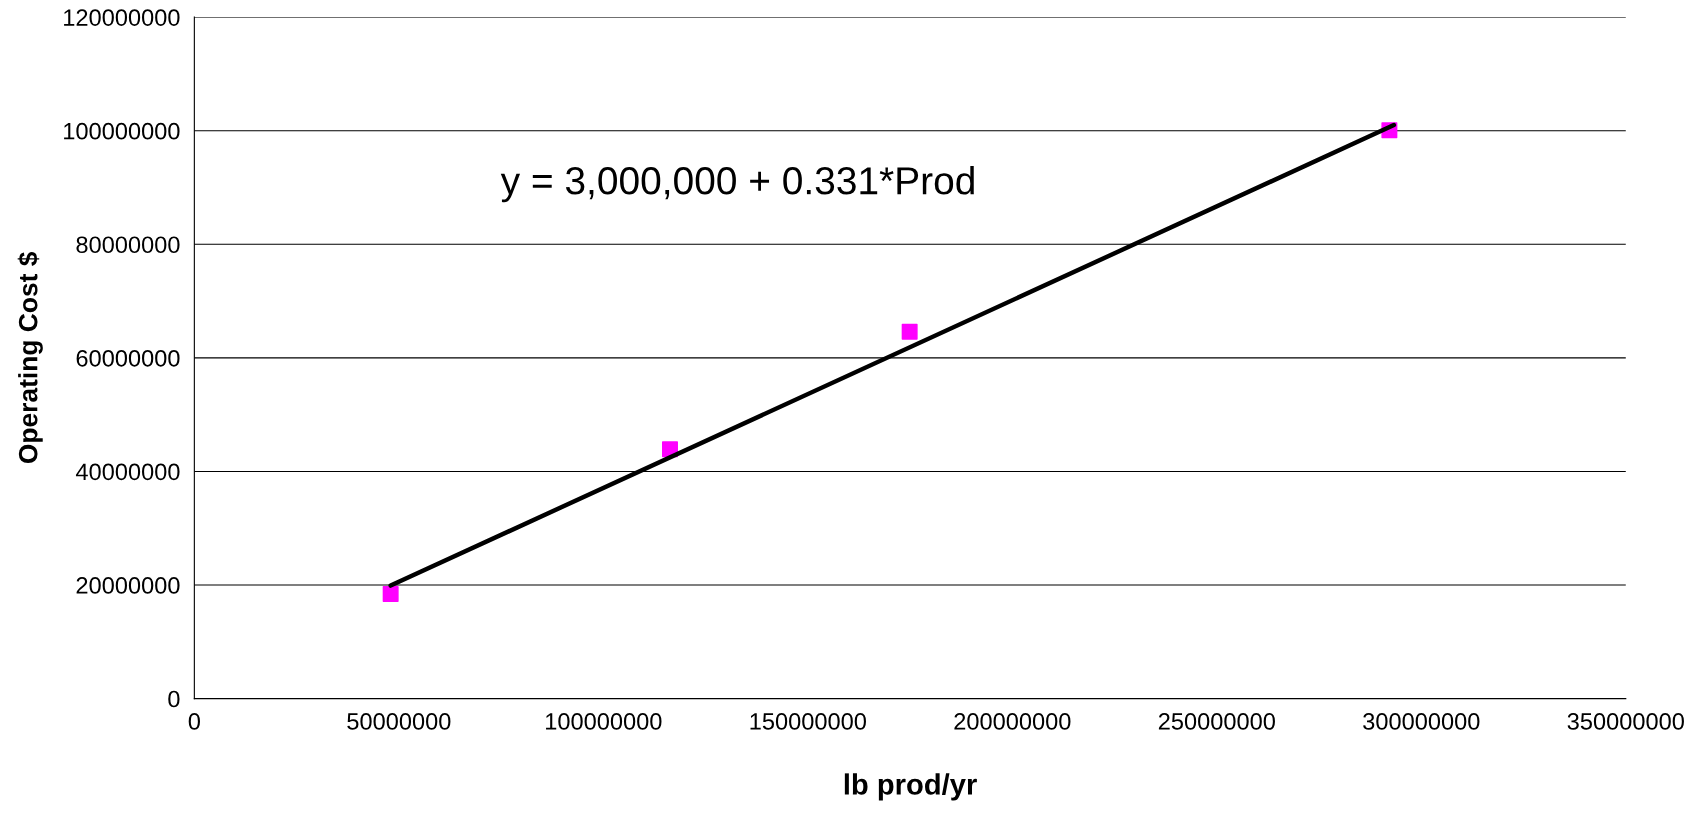  What do you see at coordinates (122, 131) in the screenshot?
I see `y-tick-label: 100000000` at bounding box center [122, 131].